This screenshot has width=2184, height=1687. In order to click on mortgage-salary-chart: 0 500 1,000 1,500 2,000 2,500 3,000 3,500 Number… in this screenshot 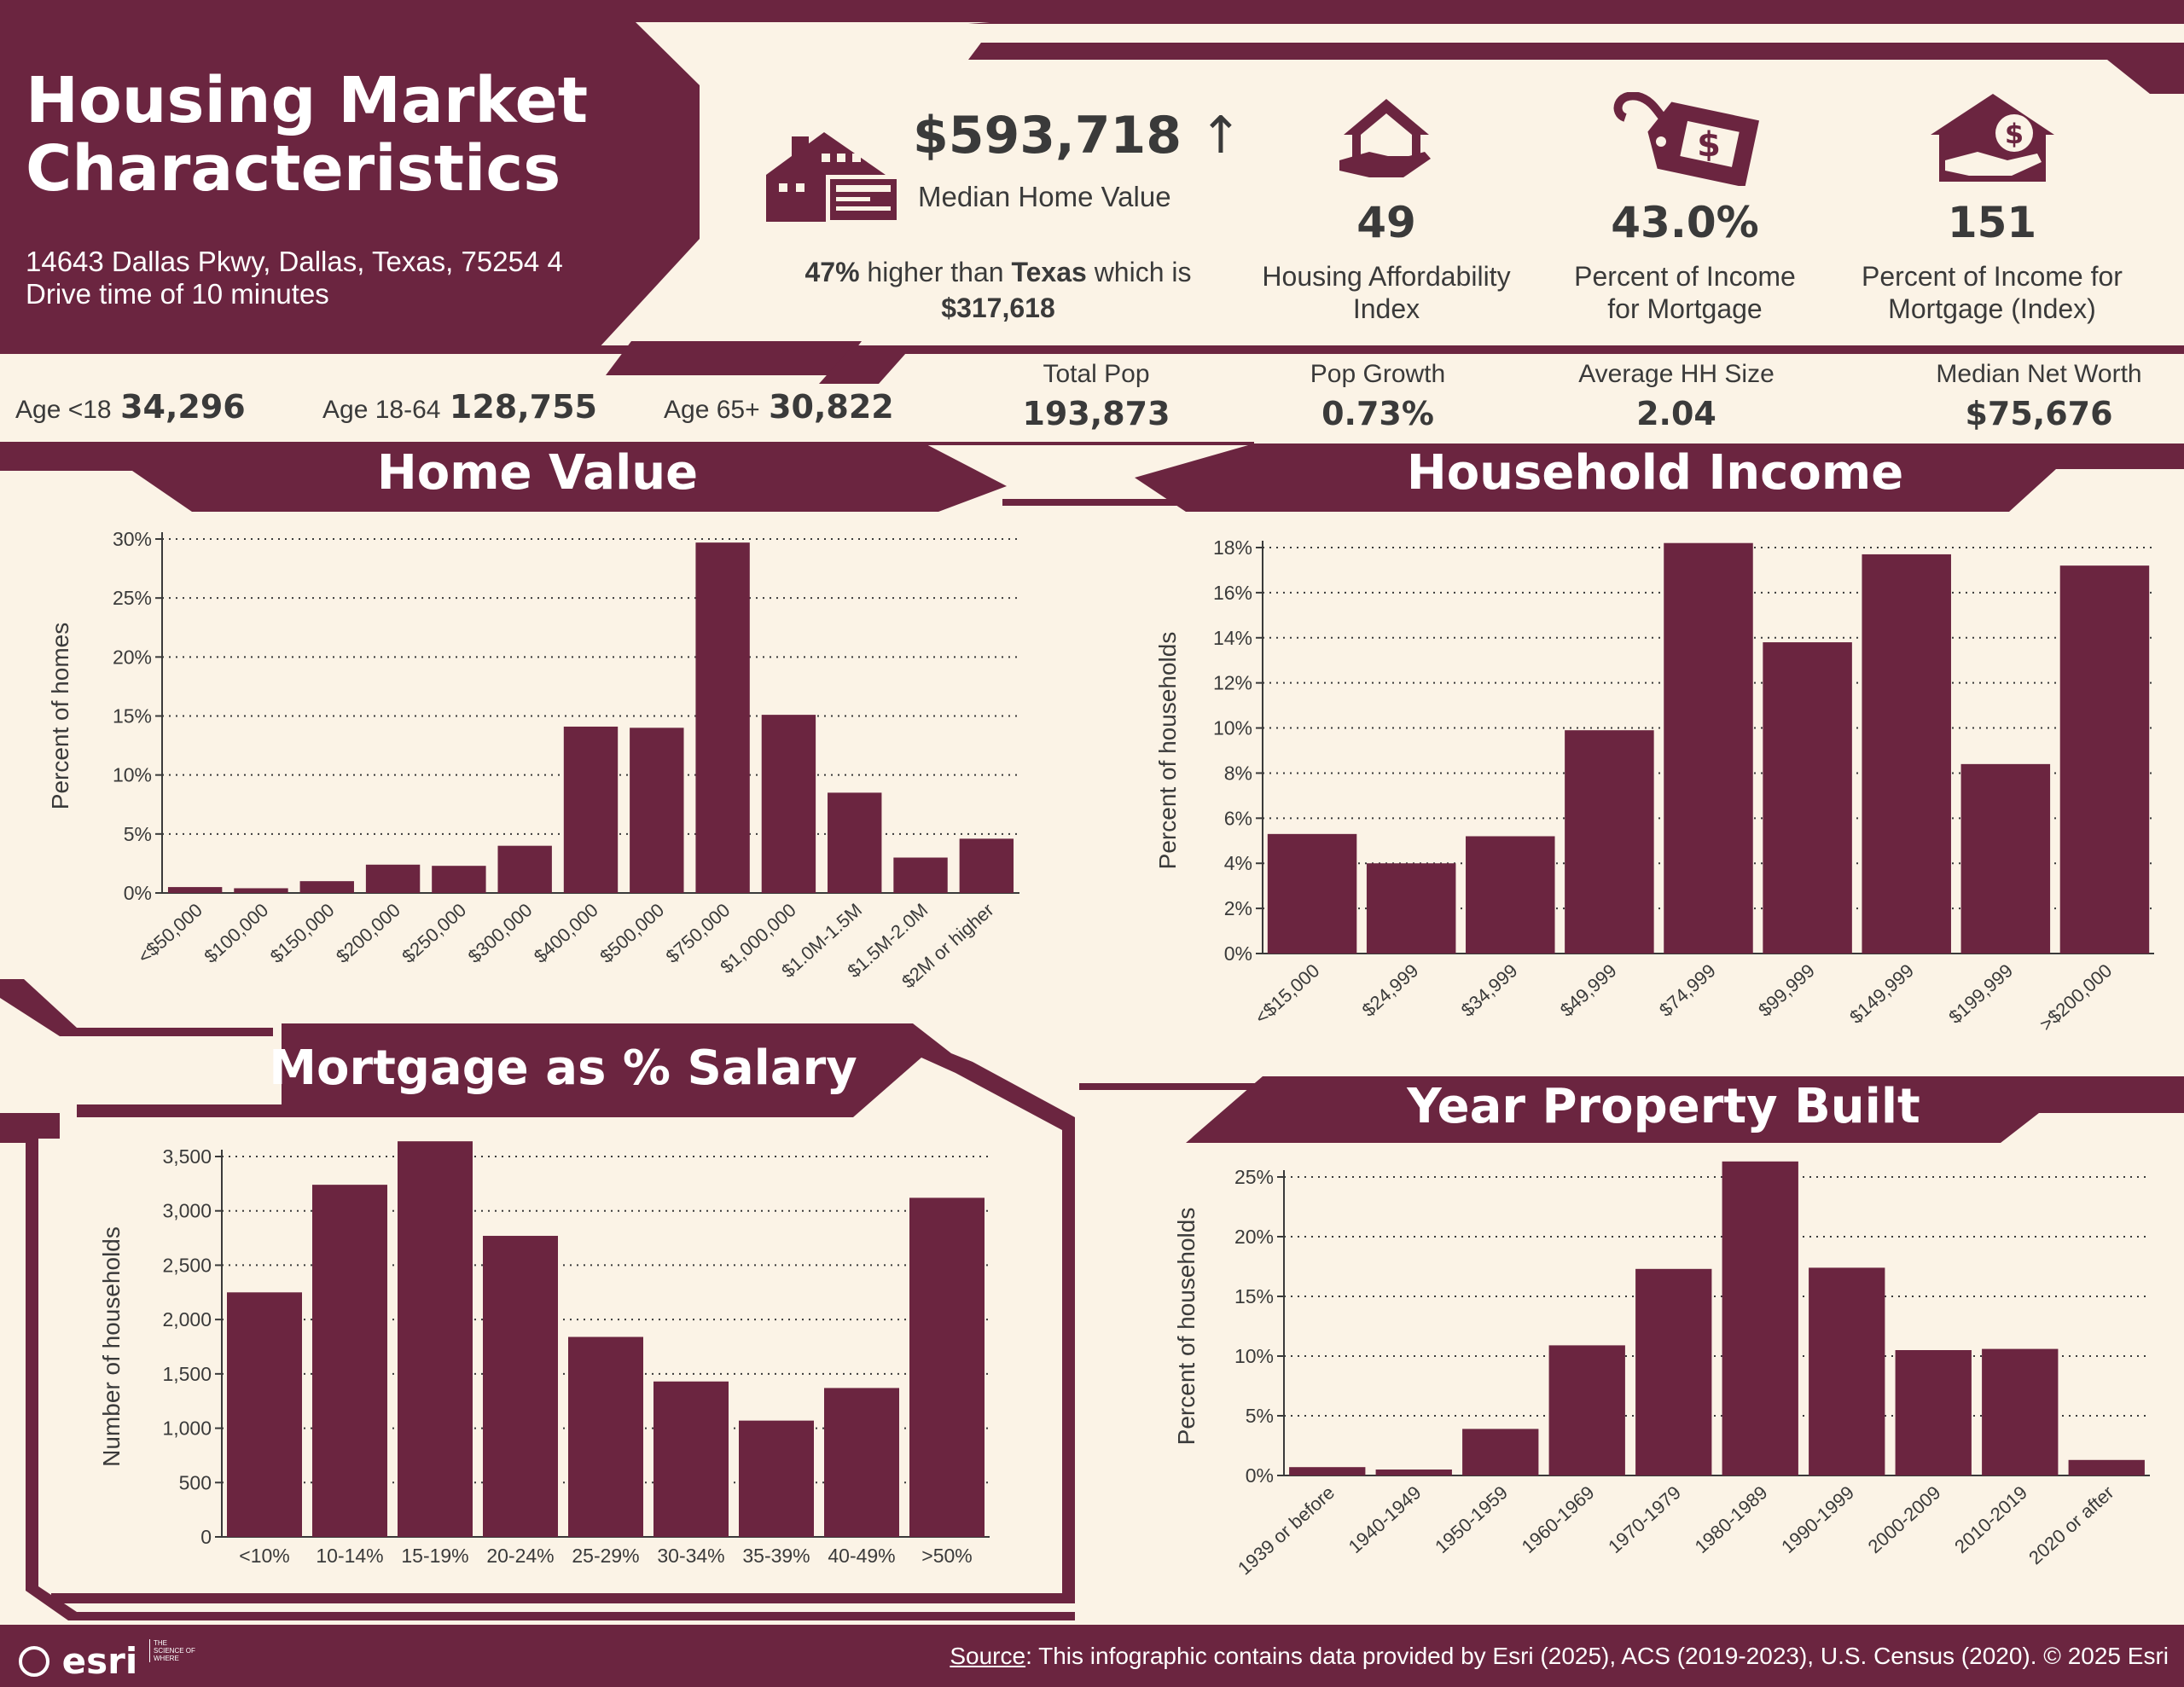, I will do `click(544, 1354)`.